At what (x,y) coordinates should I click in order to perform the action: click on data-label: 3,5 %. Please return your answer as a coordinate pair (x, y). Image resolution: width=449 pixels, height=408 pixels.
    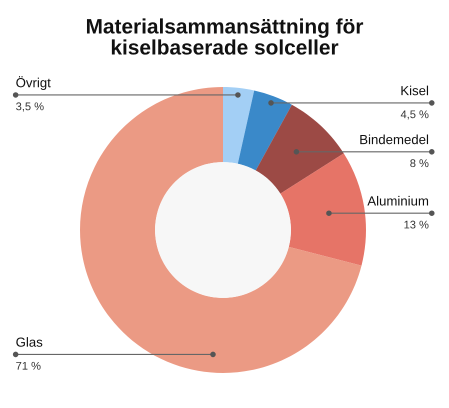
    Looking at the image, I should click on (30, 107).